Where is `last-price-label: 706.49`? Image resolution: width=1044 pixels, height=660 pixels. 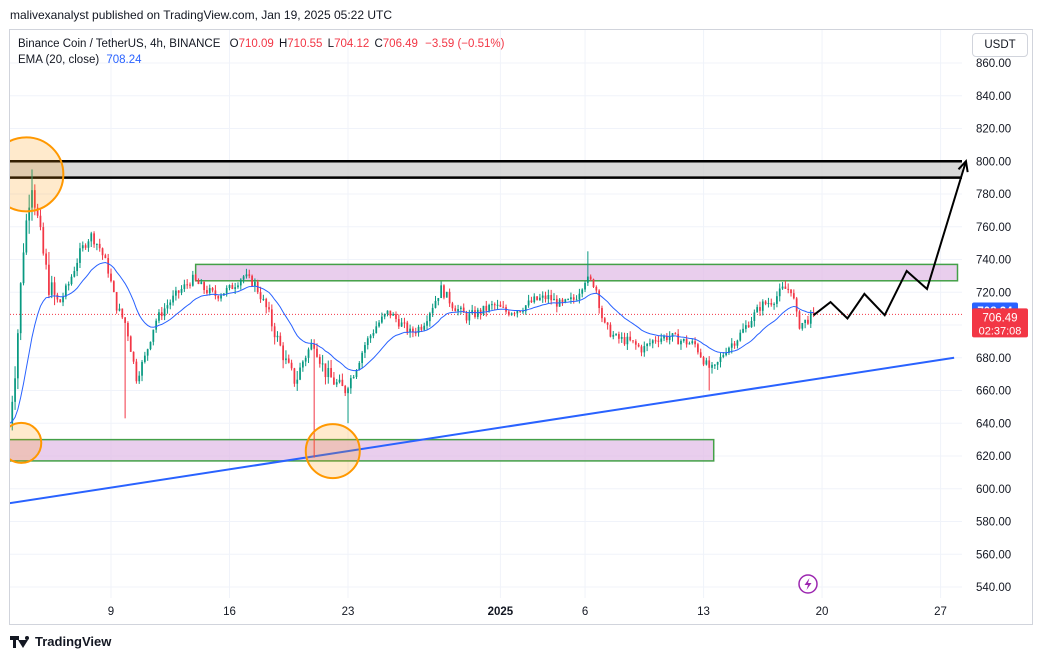
last-price-label: 706.49 is located at coordinates (999, 318).